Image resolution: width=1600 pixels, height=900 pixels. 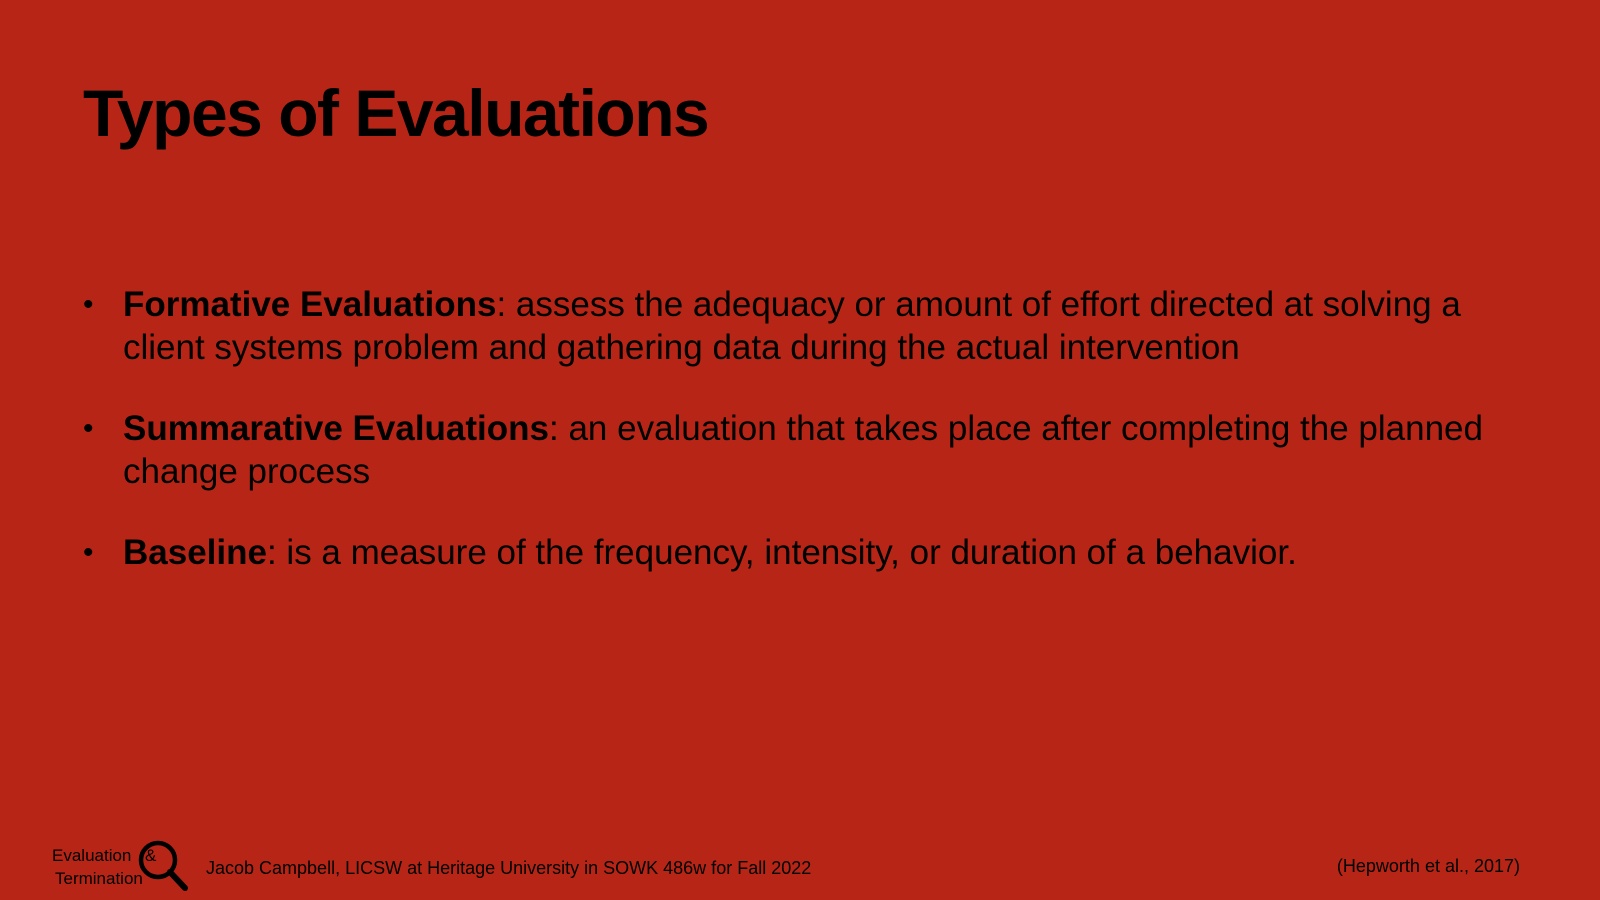 What do you see at coordinates (151, 855) in the screenshot?
I see `logo-ampersand: &` at bounding box center [151, 855].